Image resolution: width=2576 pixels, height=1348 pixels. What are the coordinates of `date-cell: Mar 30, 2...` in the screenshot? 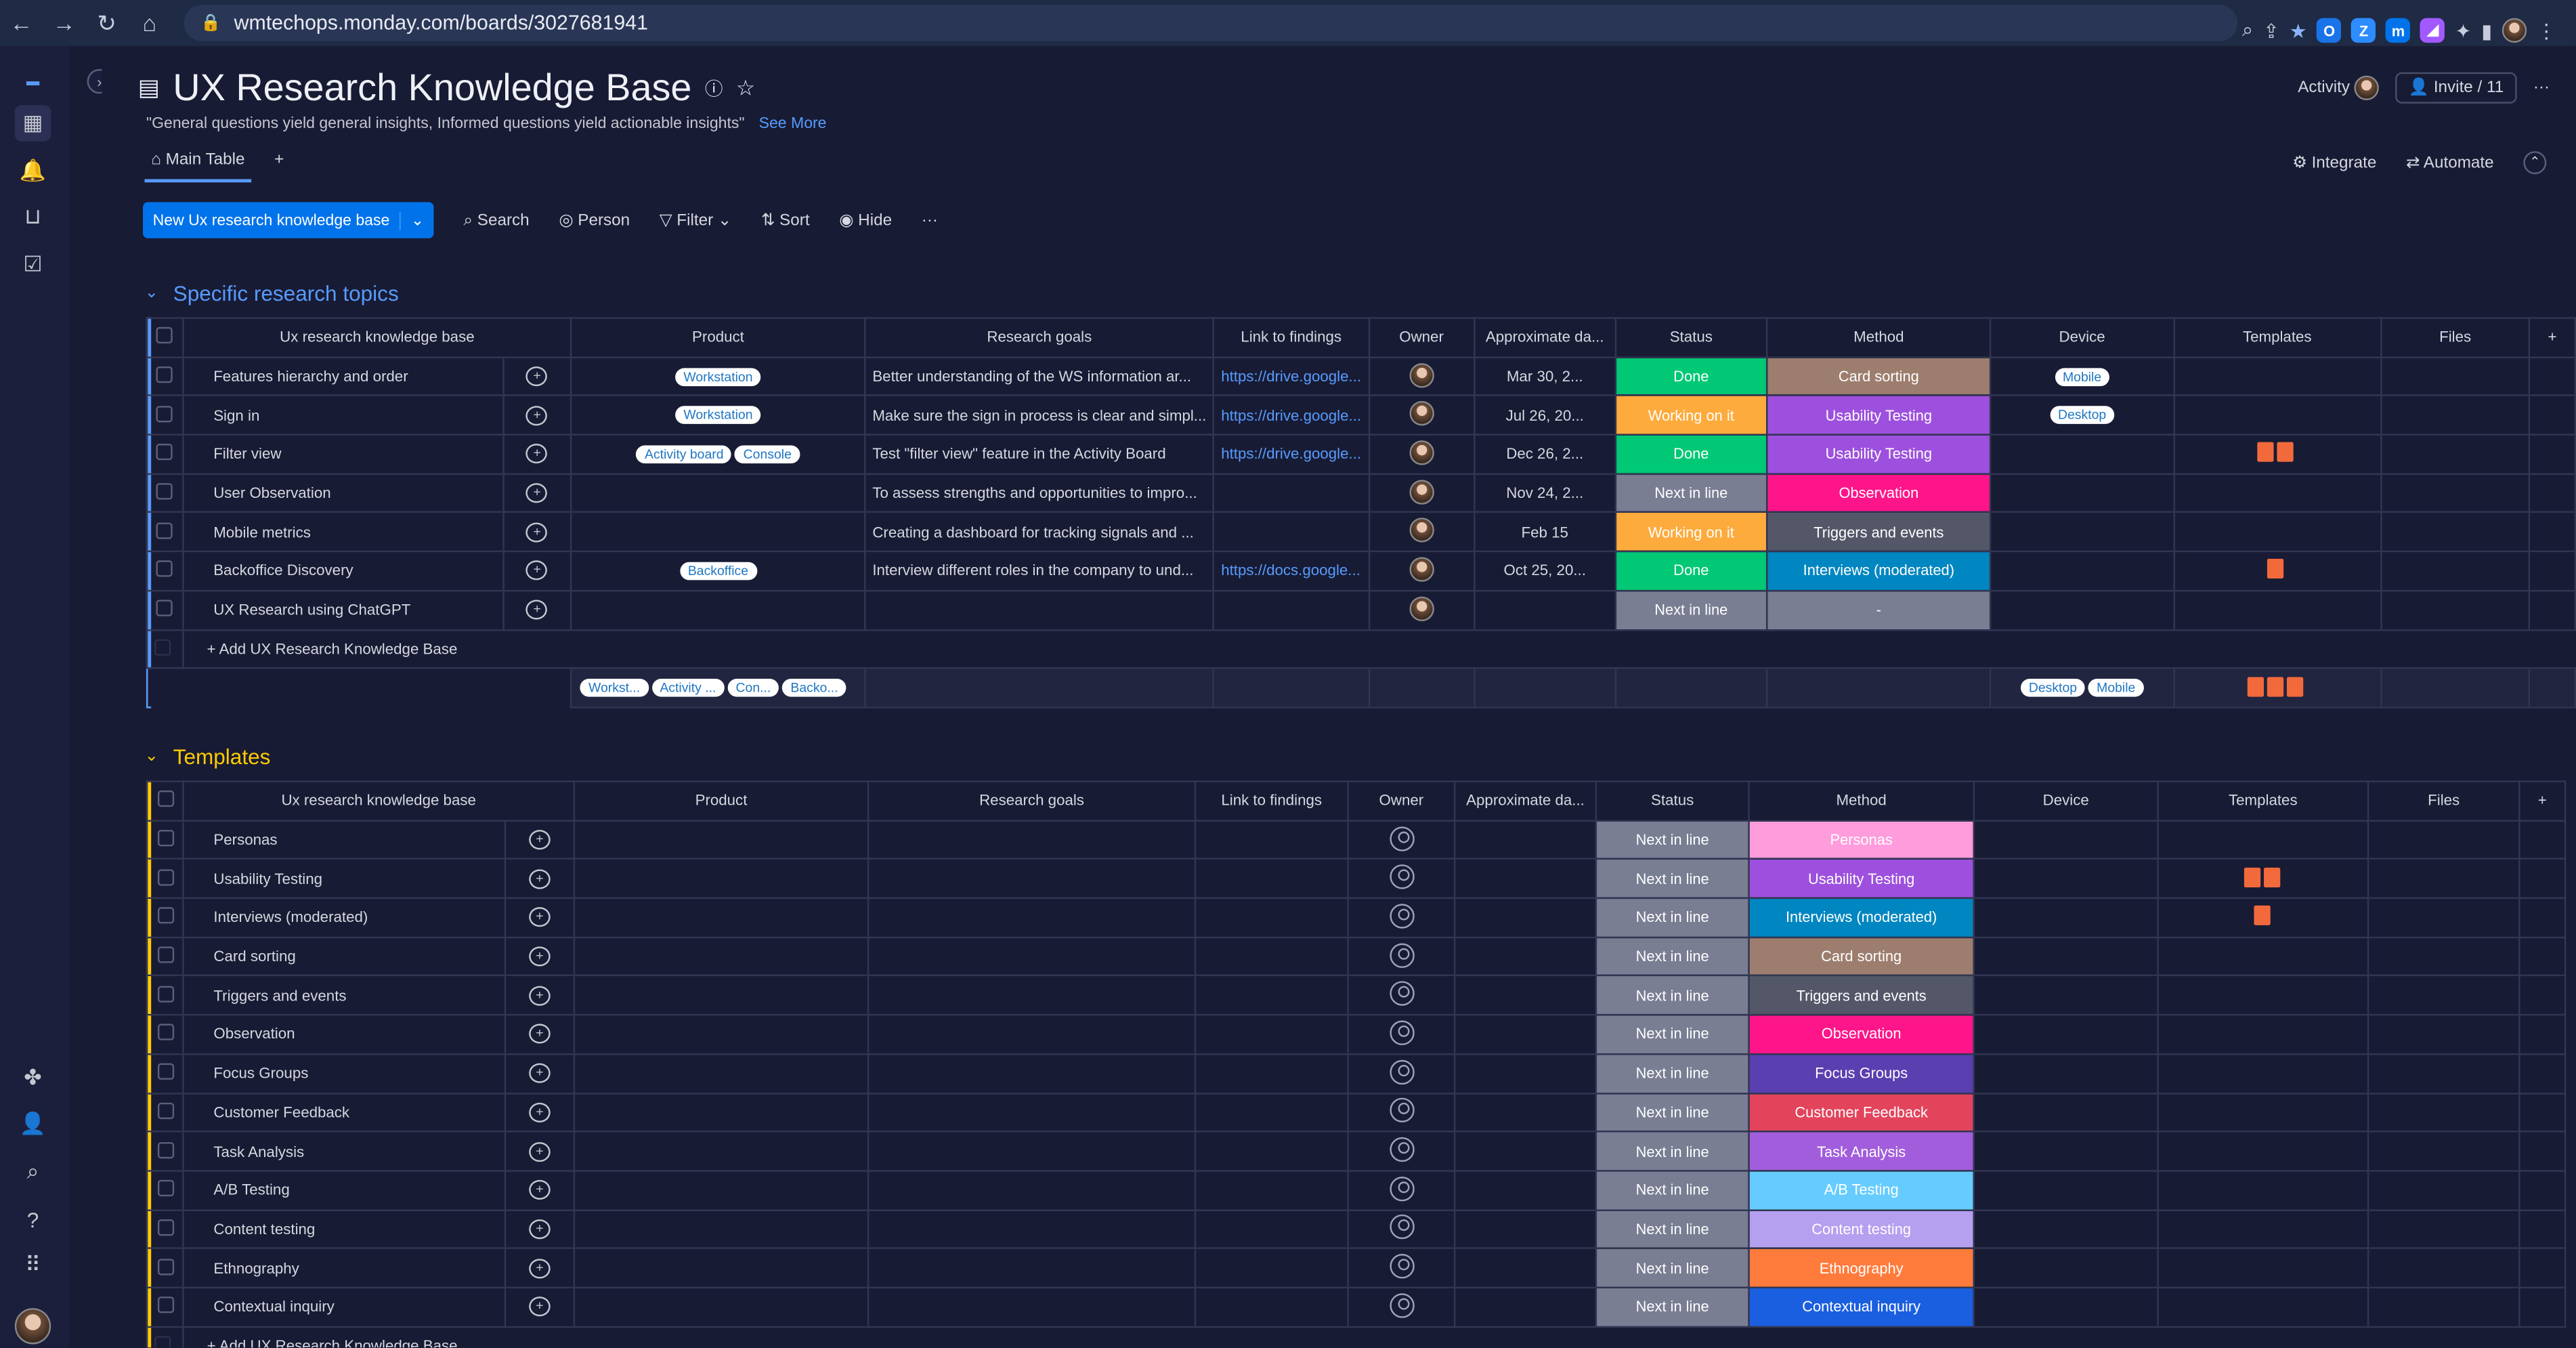 It's located at (1544, 376).